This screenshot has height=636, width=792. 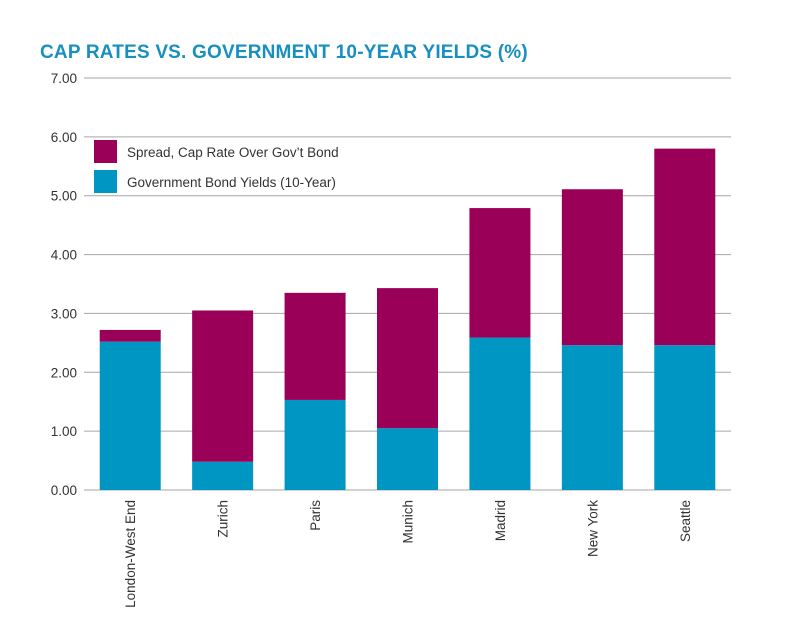 What do you see at coordinates (64, 284) in the screenshot?
I see `y-axis-tick-labels: 0.00 1.00 2.00 3.00 4.00 5.00 6.00 7.00` at bounding box center [64, 284].